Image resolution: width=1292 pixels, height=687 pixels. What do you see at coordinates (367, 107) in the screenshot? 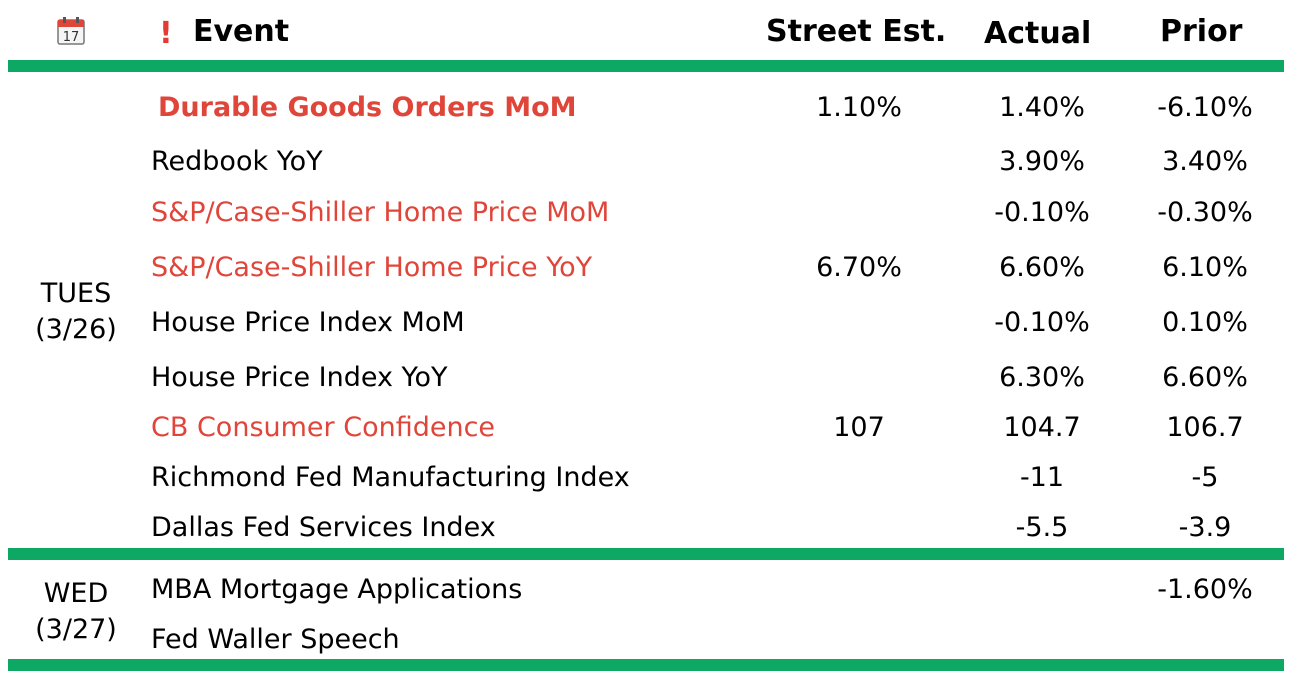
I see `event-name: Durable Goods Orders MoM` at bounding box center [367, 107].